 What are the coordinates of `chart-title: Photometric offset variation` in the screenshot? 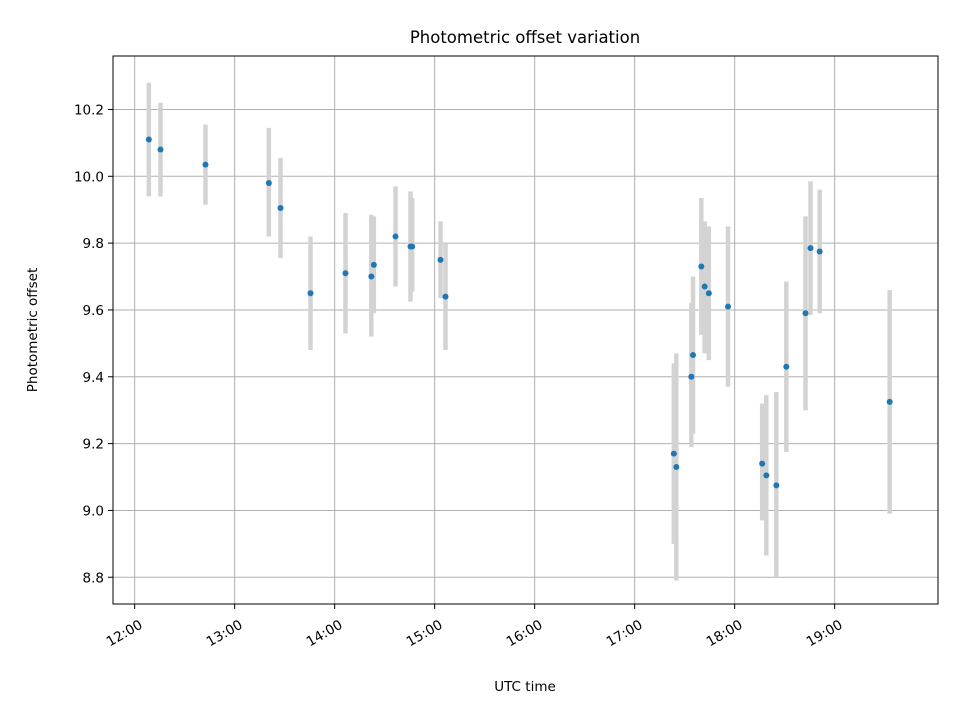 It's located at (525, 37).